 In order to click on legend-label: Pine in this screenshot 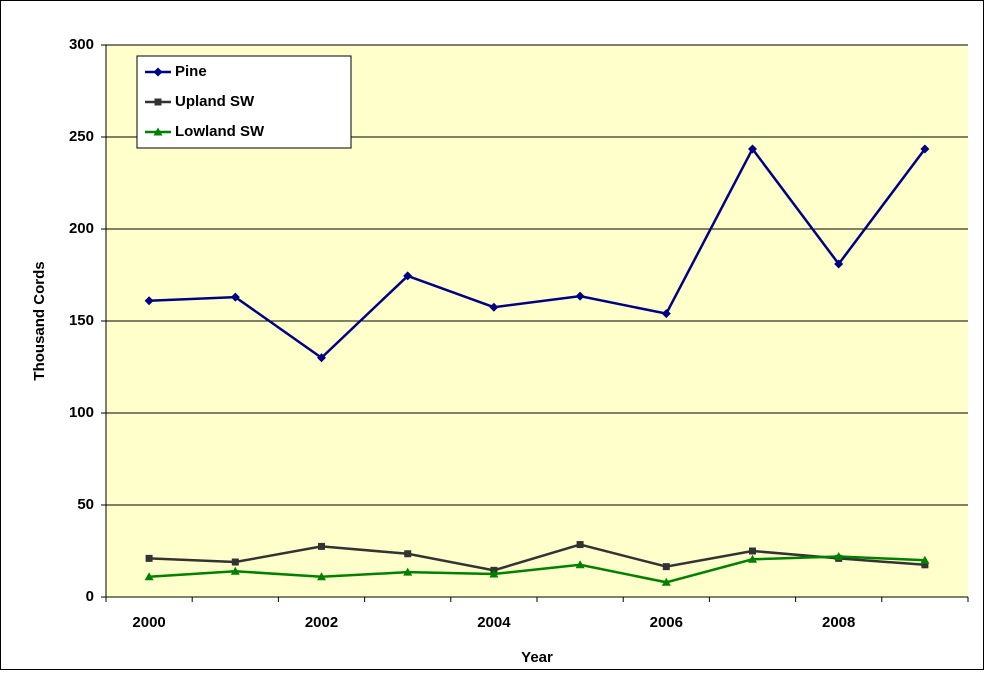, I will do `click(191, 71)`.